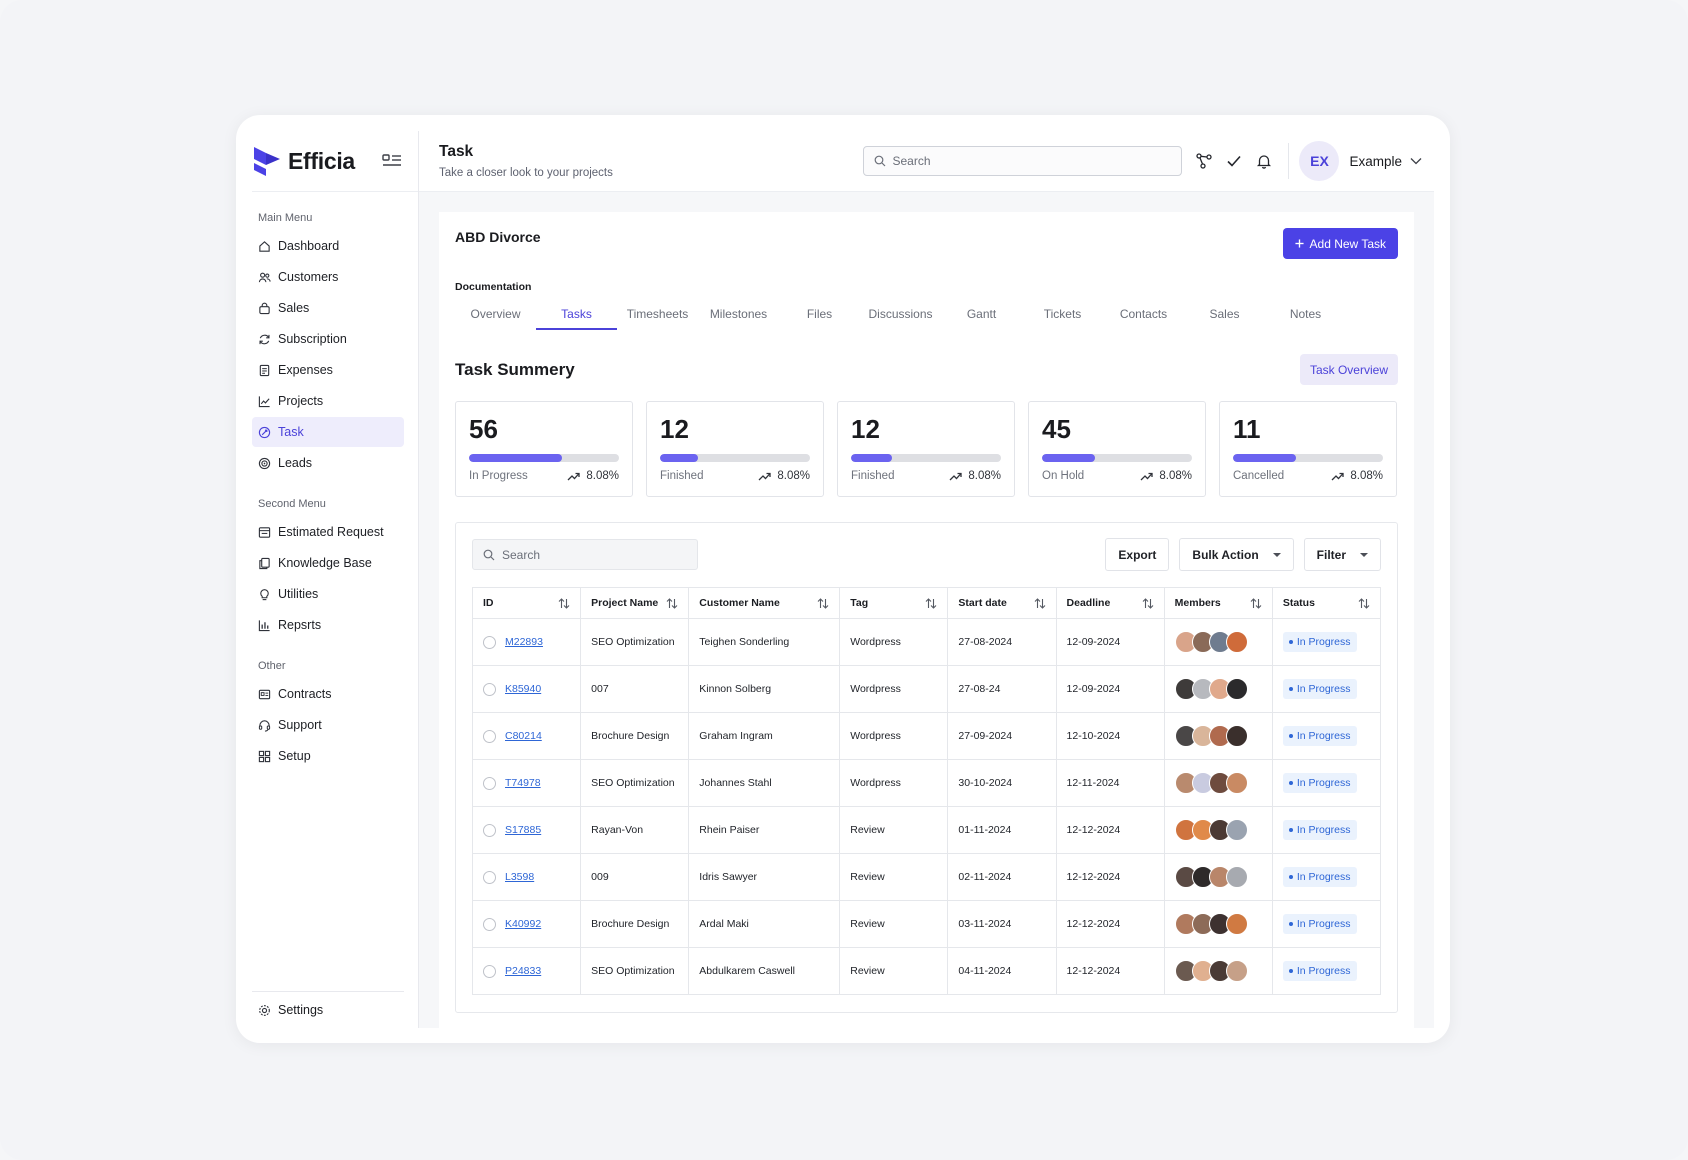  I want to click on column-header: Customer Name, so click(764, 603).